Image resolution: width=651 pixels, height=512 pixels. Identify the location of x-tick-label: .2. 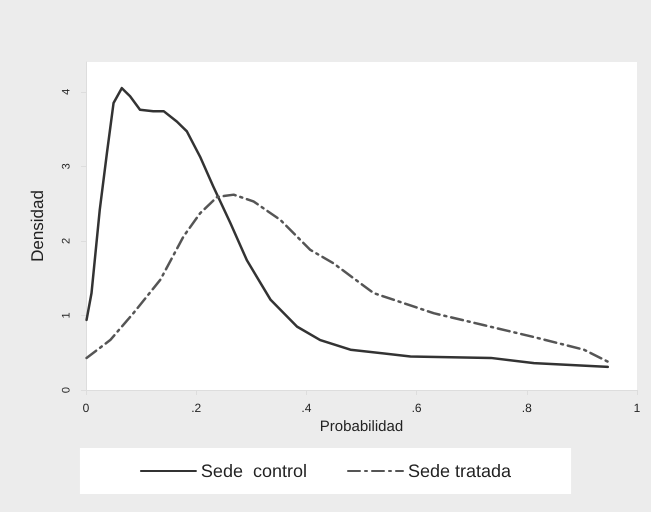
(196, 408).